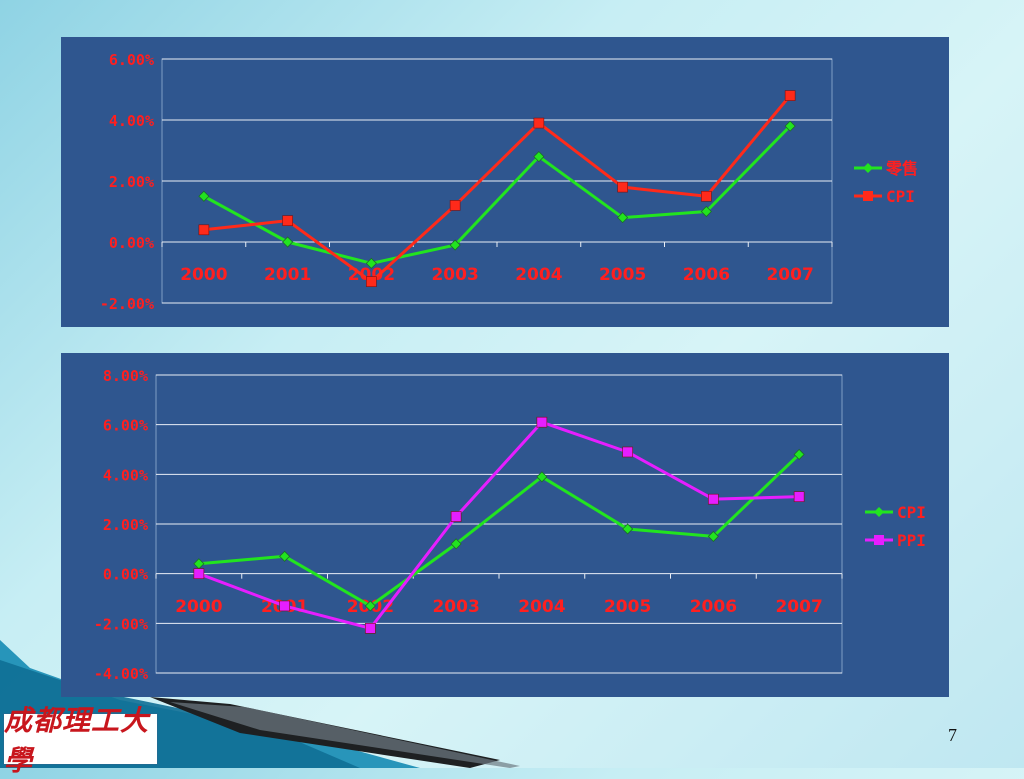 This screenshot has height=779, width=1024. I want to click on x-tick-label: 2001, so click(287, 275).